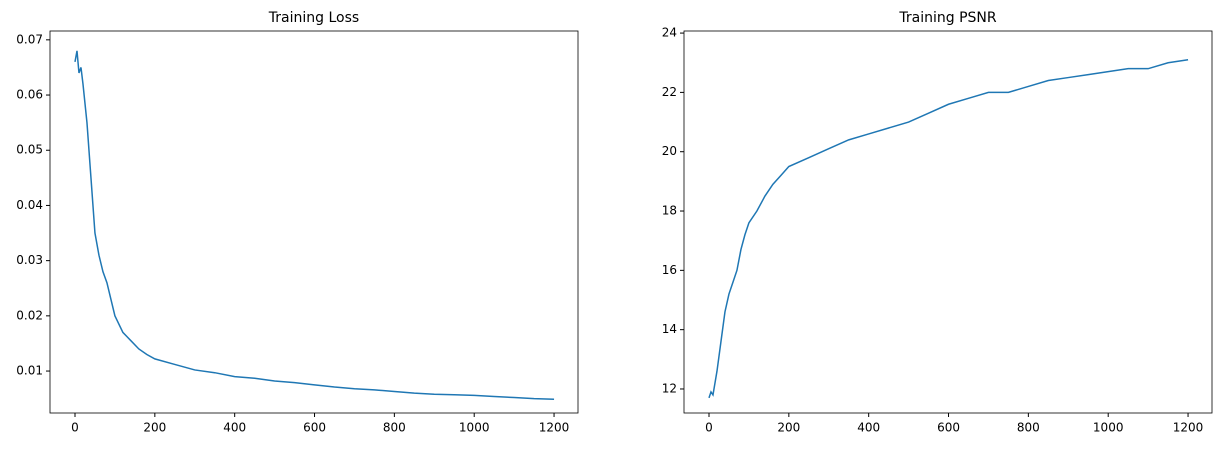 The image size is (1222, 455). Describe the element at coordinates (29, 39) in the screenshot. I see `y-tick-label: 0.07` at that location.